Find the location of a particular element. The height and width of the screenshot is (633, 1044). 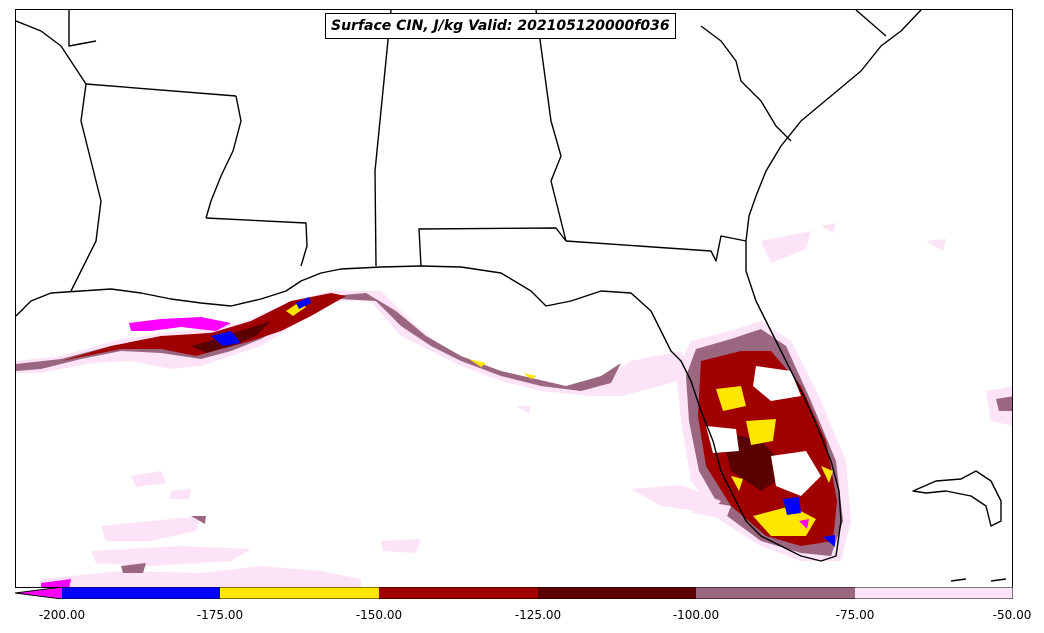

colorbar-tick-label: -175.00 is located at coordinates (220, 615).